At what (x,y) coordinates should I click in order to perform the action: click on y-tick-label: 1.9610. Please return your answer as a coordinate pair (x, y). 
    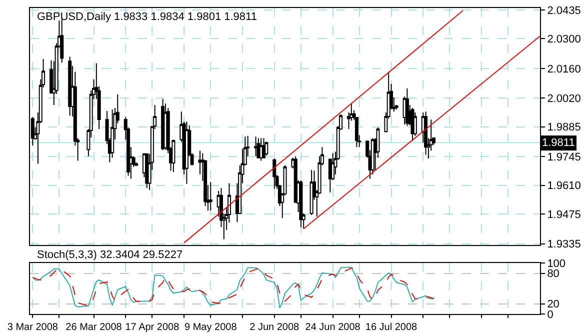
    Looking at the image, I should click on (564, 186).